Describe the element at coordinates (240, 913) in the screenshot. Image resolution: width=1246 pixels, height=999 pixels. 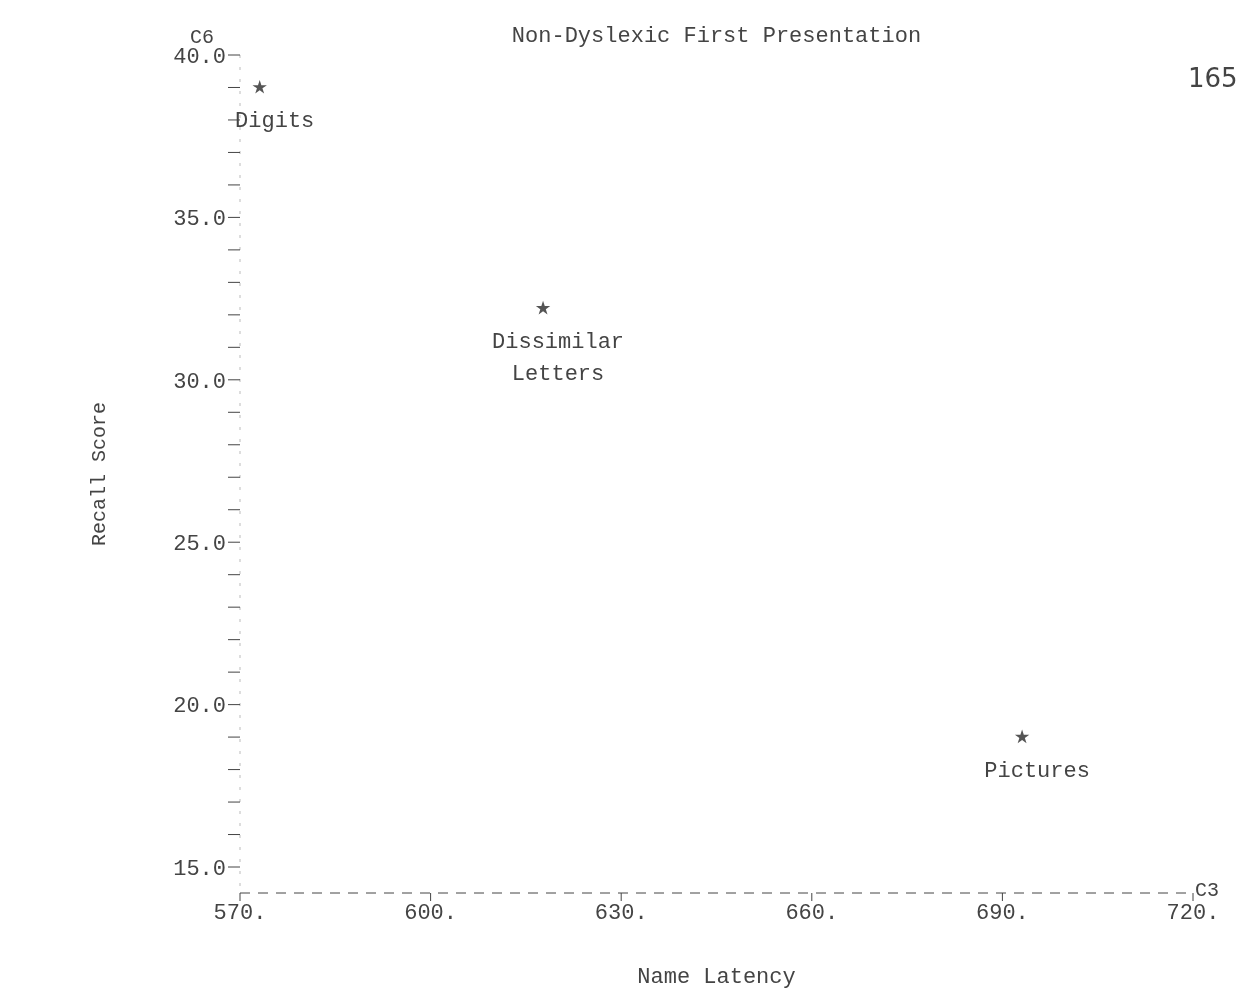
I see `x-tick-label: 570.` at that location.